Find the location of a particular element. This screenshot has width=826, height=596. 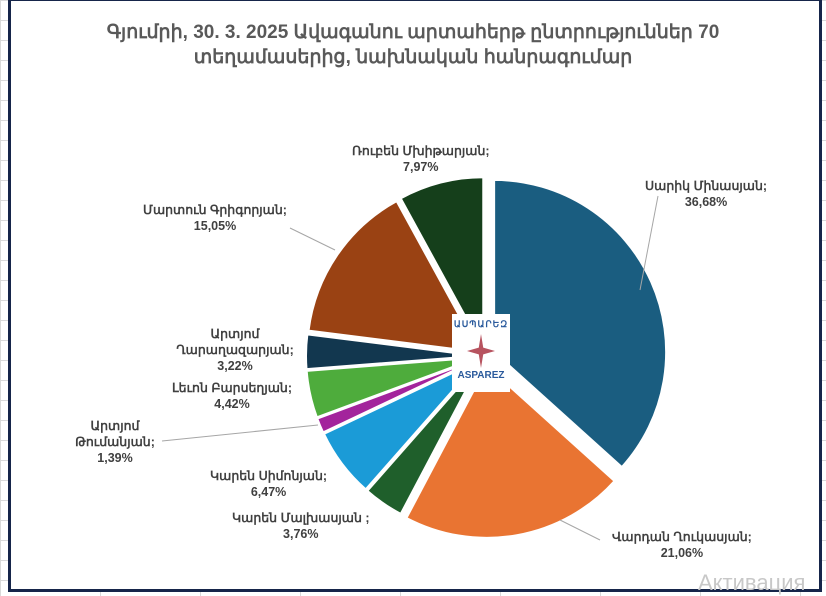

logo-armenian: ԱՍՊԱՐԵԶ is located at coordinates (481, 324).